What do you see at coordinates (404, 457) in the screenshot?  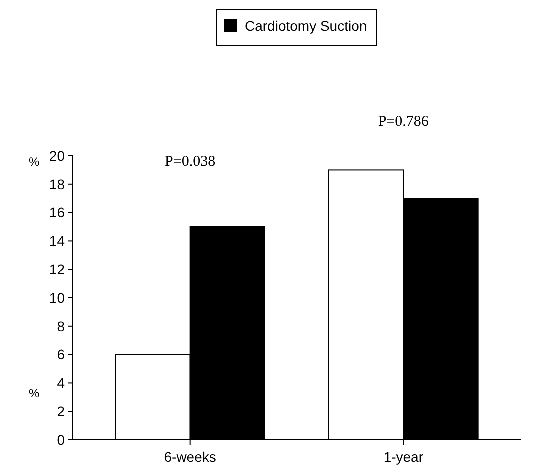 I see `x-tick-label: 1-year` at bounding box center [404, 457].